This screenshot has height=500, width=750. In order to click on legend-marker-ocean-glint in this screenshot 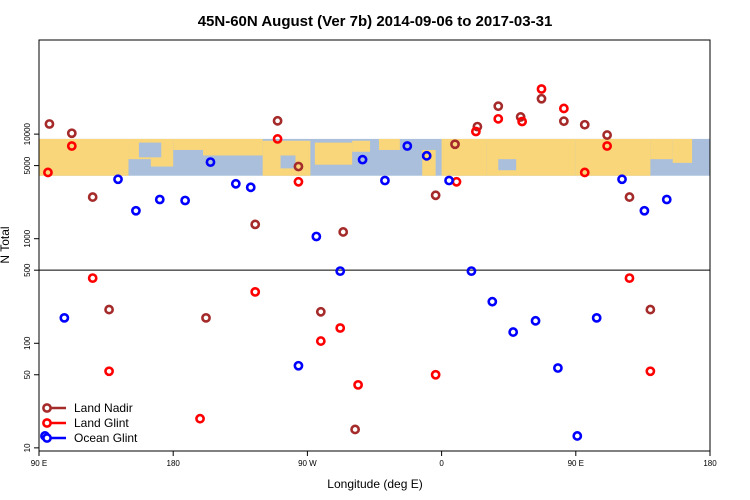, I will do `click(47, 438)`.